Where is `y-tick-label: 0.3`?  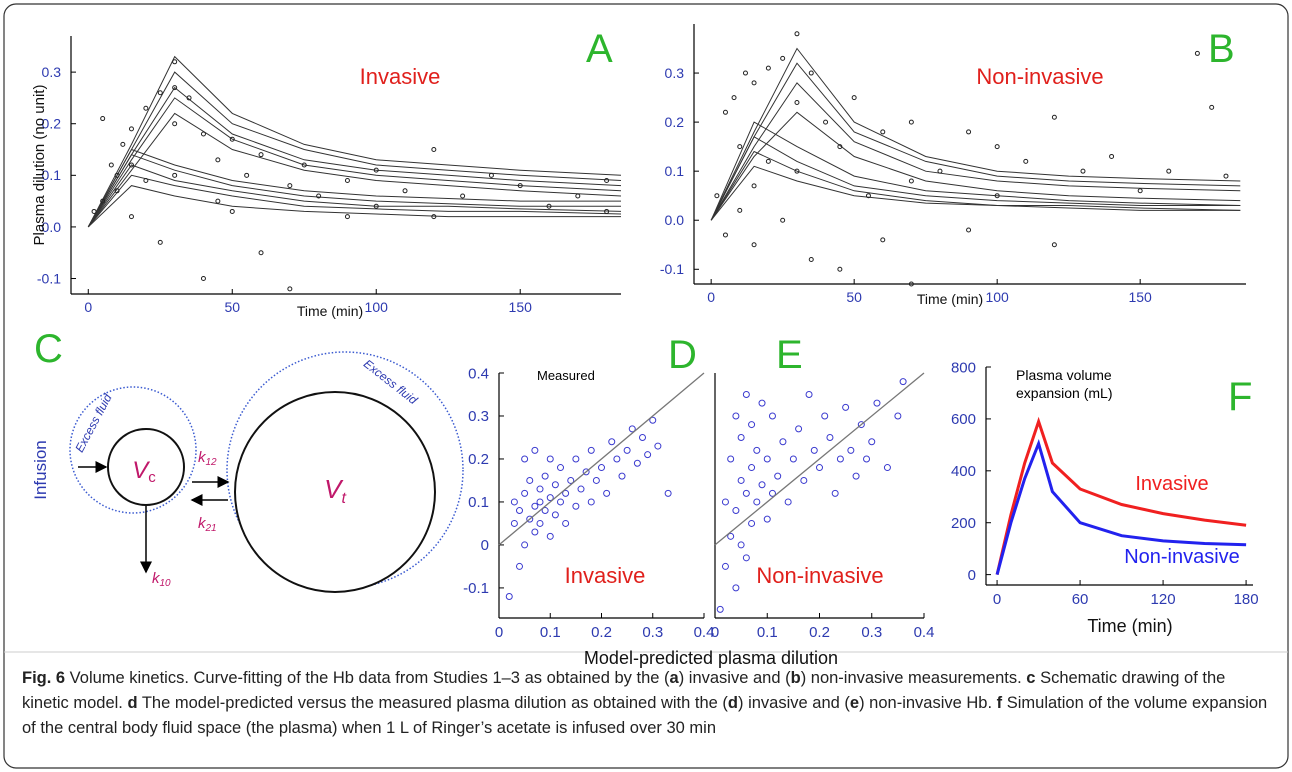 y-tick-label: 0.3 is located at coordinates (52, 72).